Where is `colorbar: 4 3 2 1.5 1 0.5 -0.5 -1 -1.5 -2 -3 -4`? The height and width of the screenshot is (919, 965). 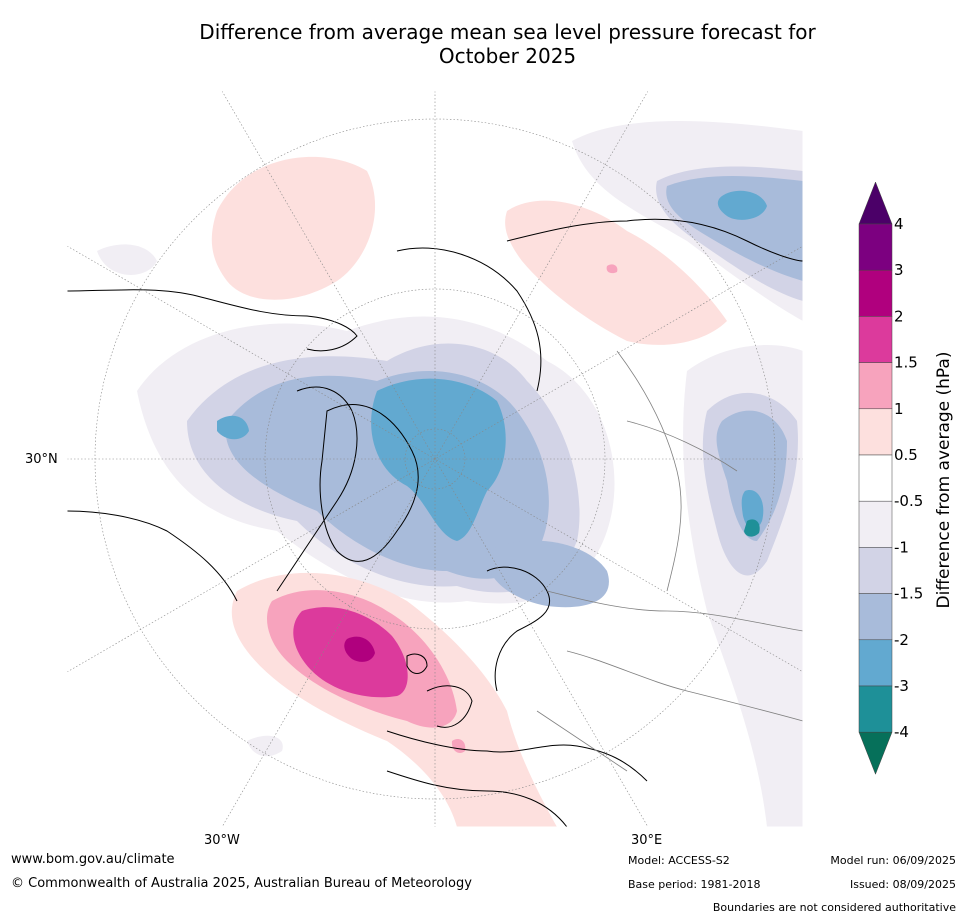 colorbar: 4 3 2 1.5 1 0.5 -0.5 -1 -1.5 -2 -3 -4 is located at coordinates (890, 478).